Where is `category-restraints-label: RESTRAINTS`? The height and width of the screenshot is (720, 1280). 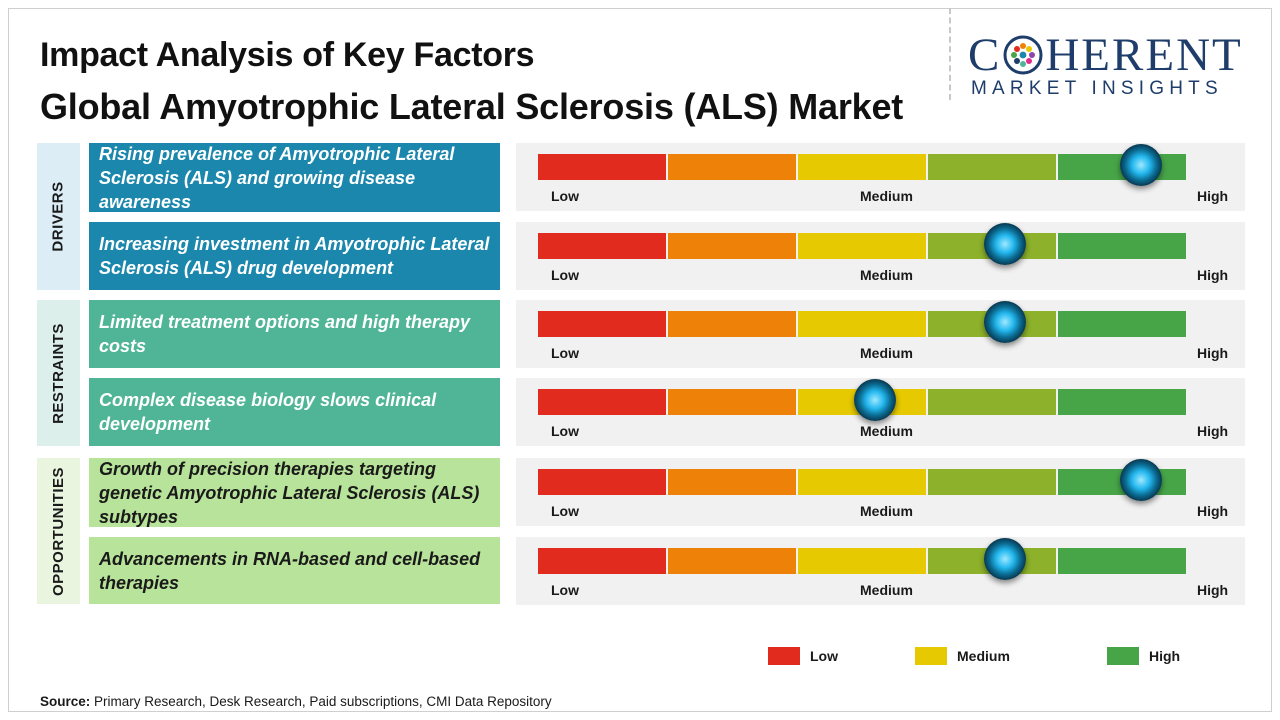
category-restraints-label: RESTRAINTS is located at coordinates (58, 373).